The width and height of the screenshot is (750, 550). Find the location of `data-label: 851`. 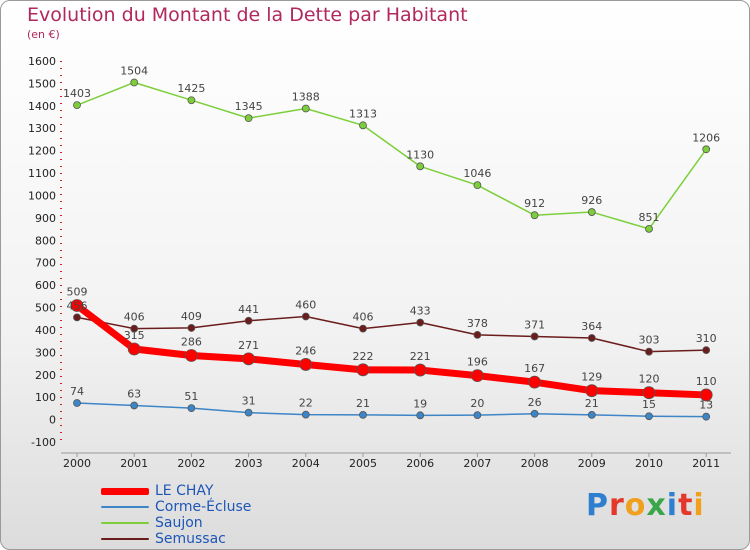

data-label: 851 is located at coordinates (649, 217).